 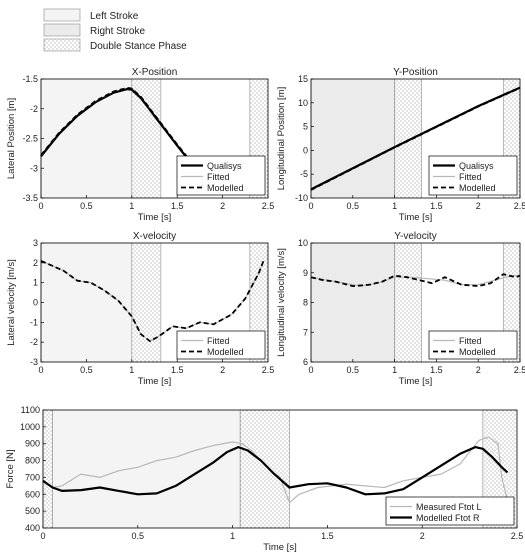 What do you see at coordinates (415, 236) in the screenshot?
I see `chart-title: Y-velocity` at bounding box center [415, 236].